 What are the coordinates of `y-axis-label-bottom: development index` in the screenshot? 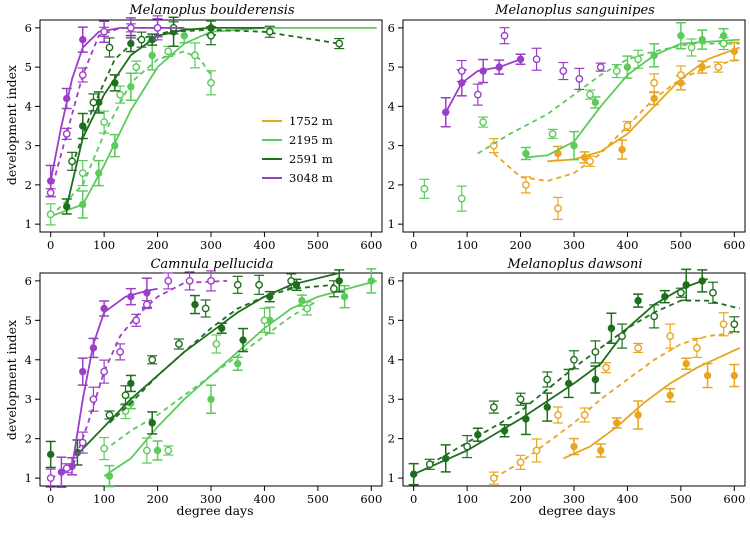 It's located at (11, 380).